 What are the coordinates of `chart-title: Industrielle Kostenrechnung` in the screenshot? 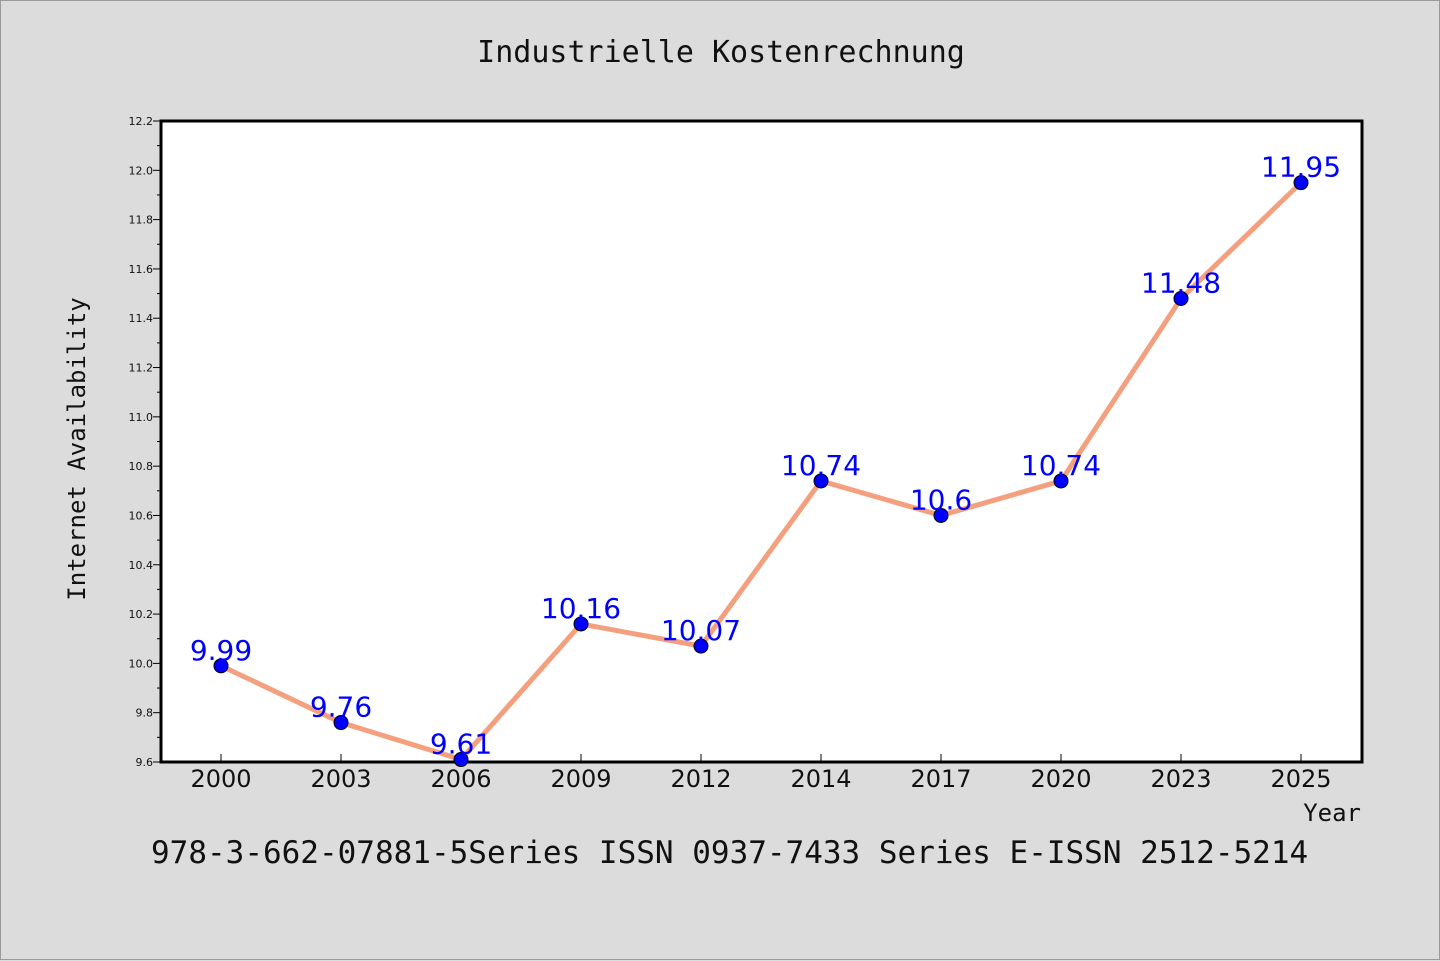 It's located at (721, 52).